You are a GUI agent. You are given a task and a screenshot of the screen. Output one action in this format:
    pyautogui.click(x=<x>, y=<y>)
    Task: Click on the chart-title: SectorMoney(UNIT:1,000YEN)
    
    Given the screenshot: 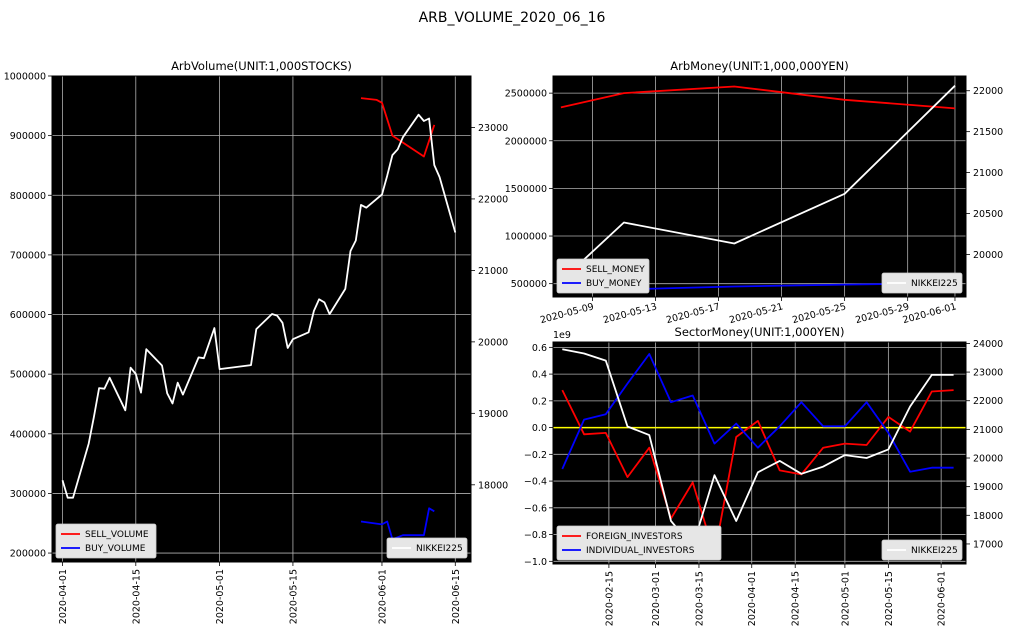 What is the action you would take?
    pyautogui.click(x=760, y=332)
    